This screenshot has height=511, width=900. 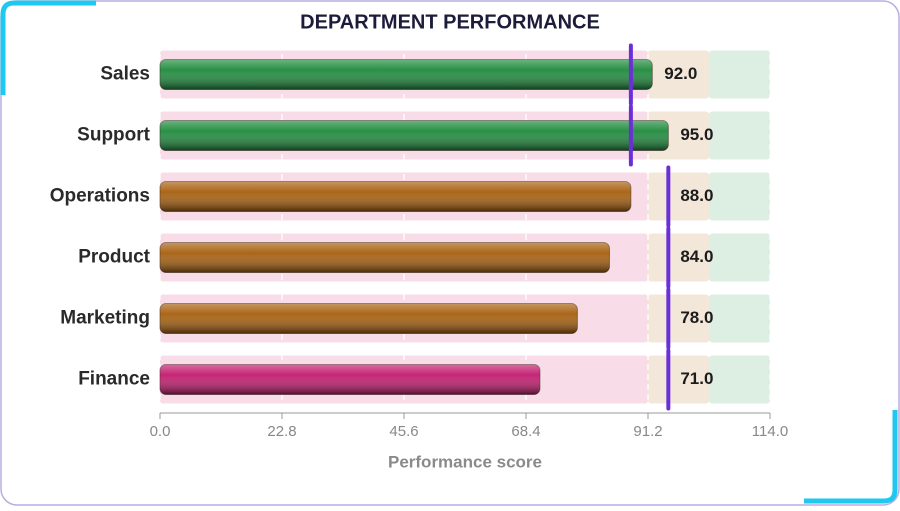 I want to click on y-tick-label: Operations, so click(x=100, y=196).